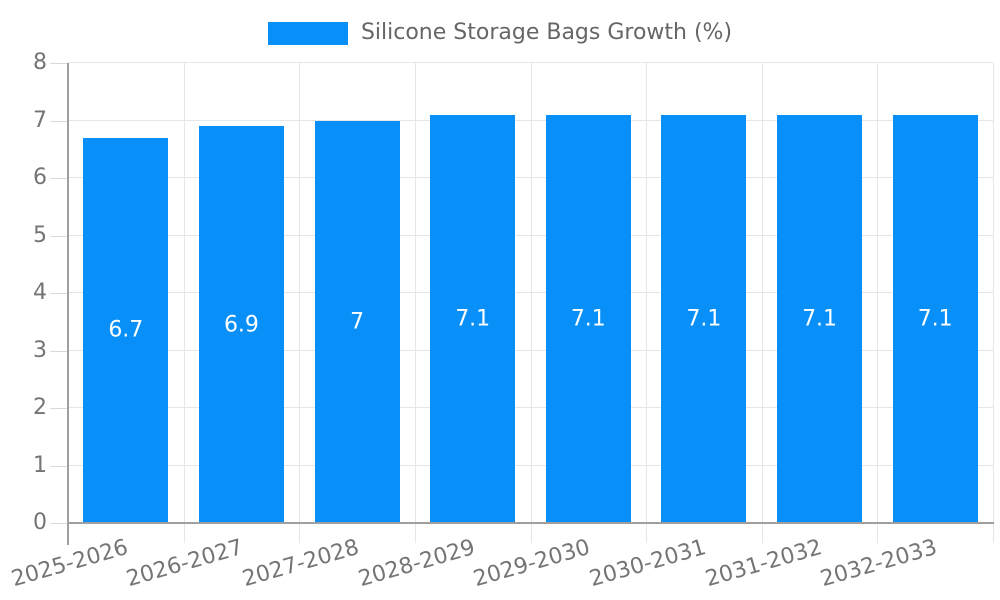  I want to click on y-tick-label: 4, so click(40, 292).